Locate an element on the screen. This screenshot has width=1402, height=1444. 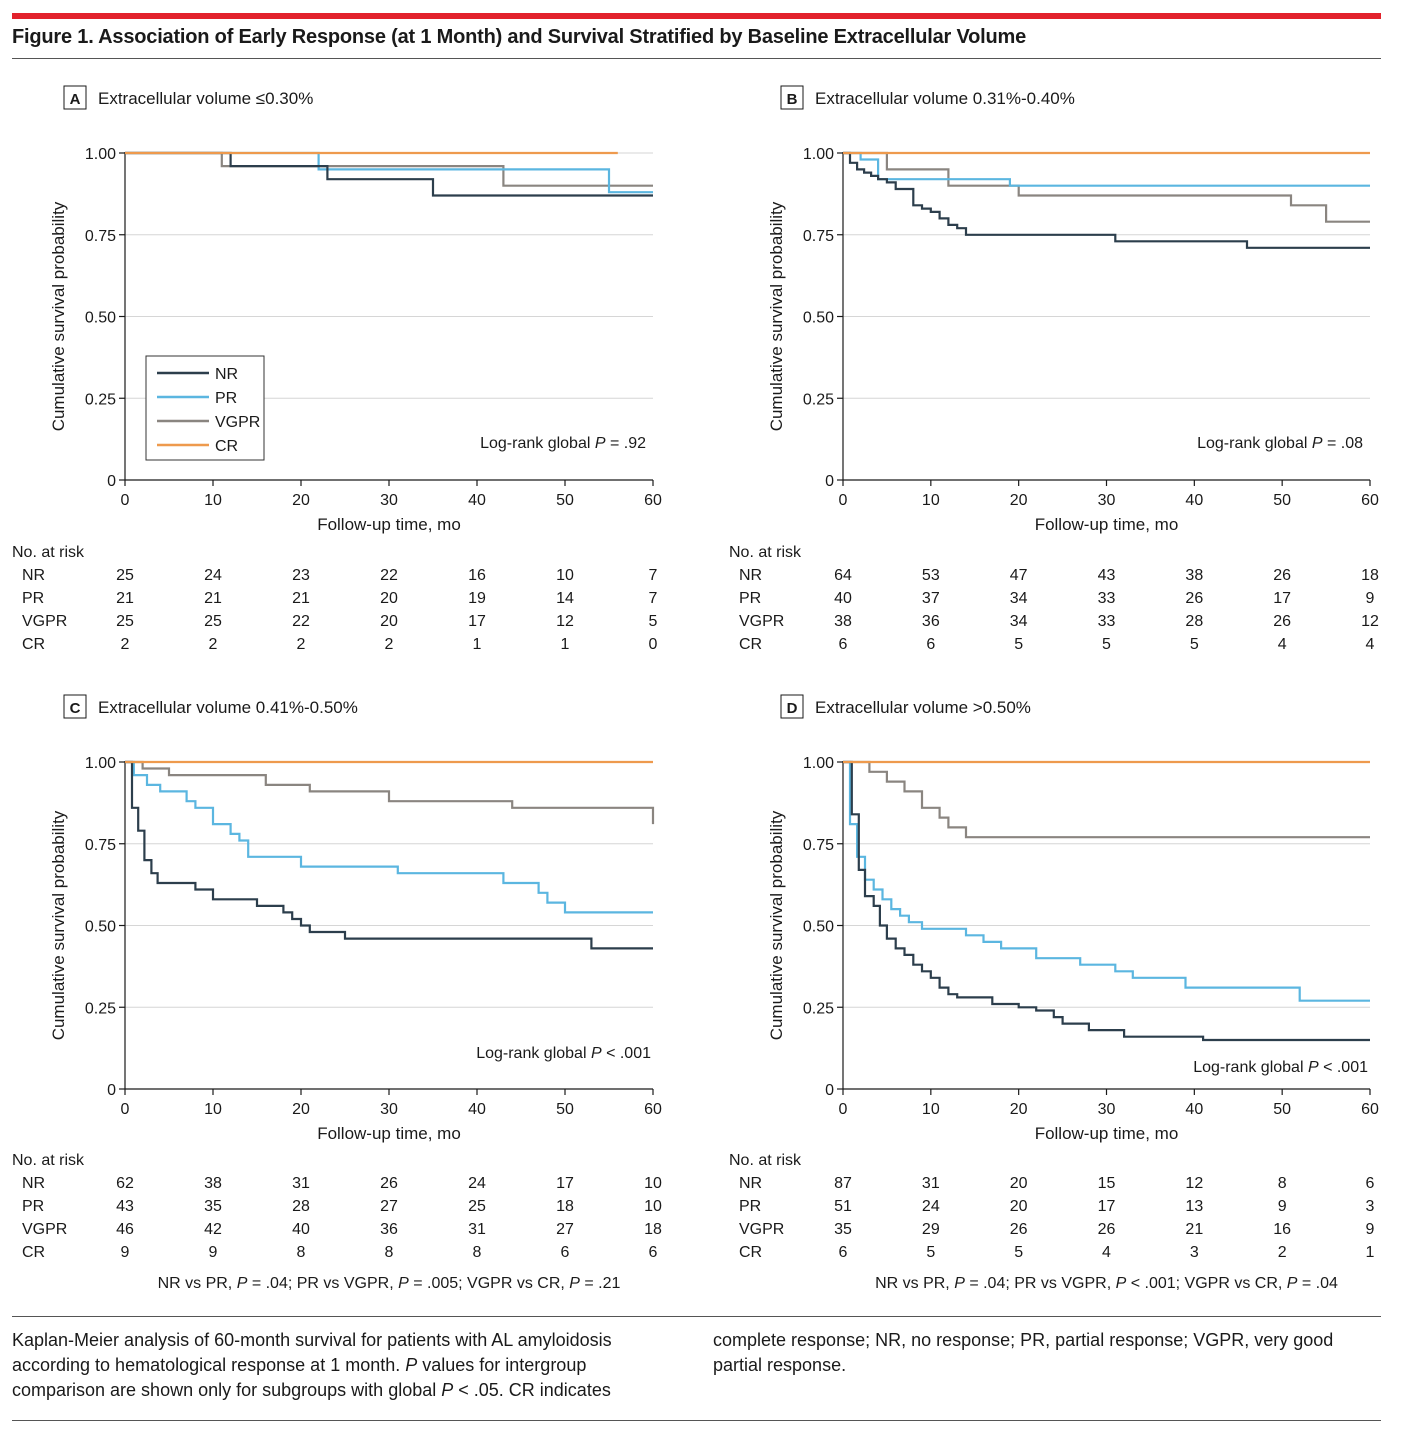
risk-value: 27 is located at coordinates (565, 1229).